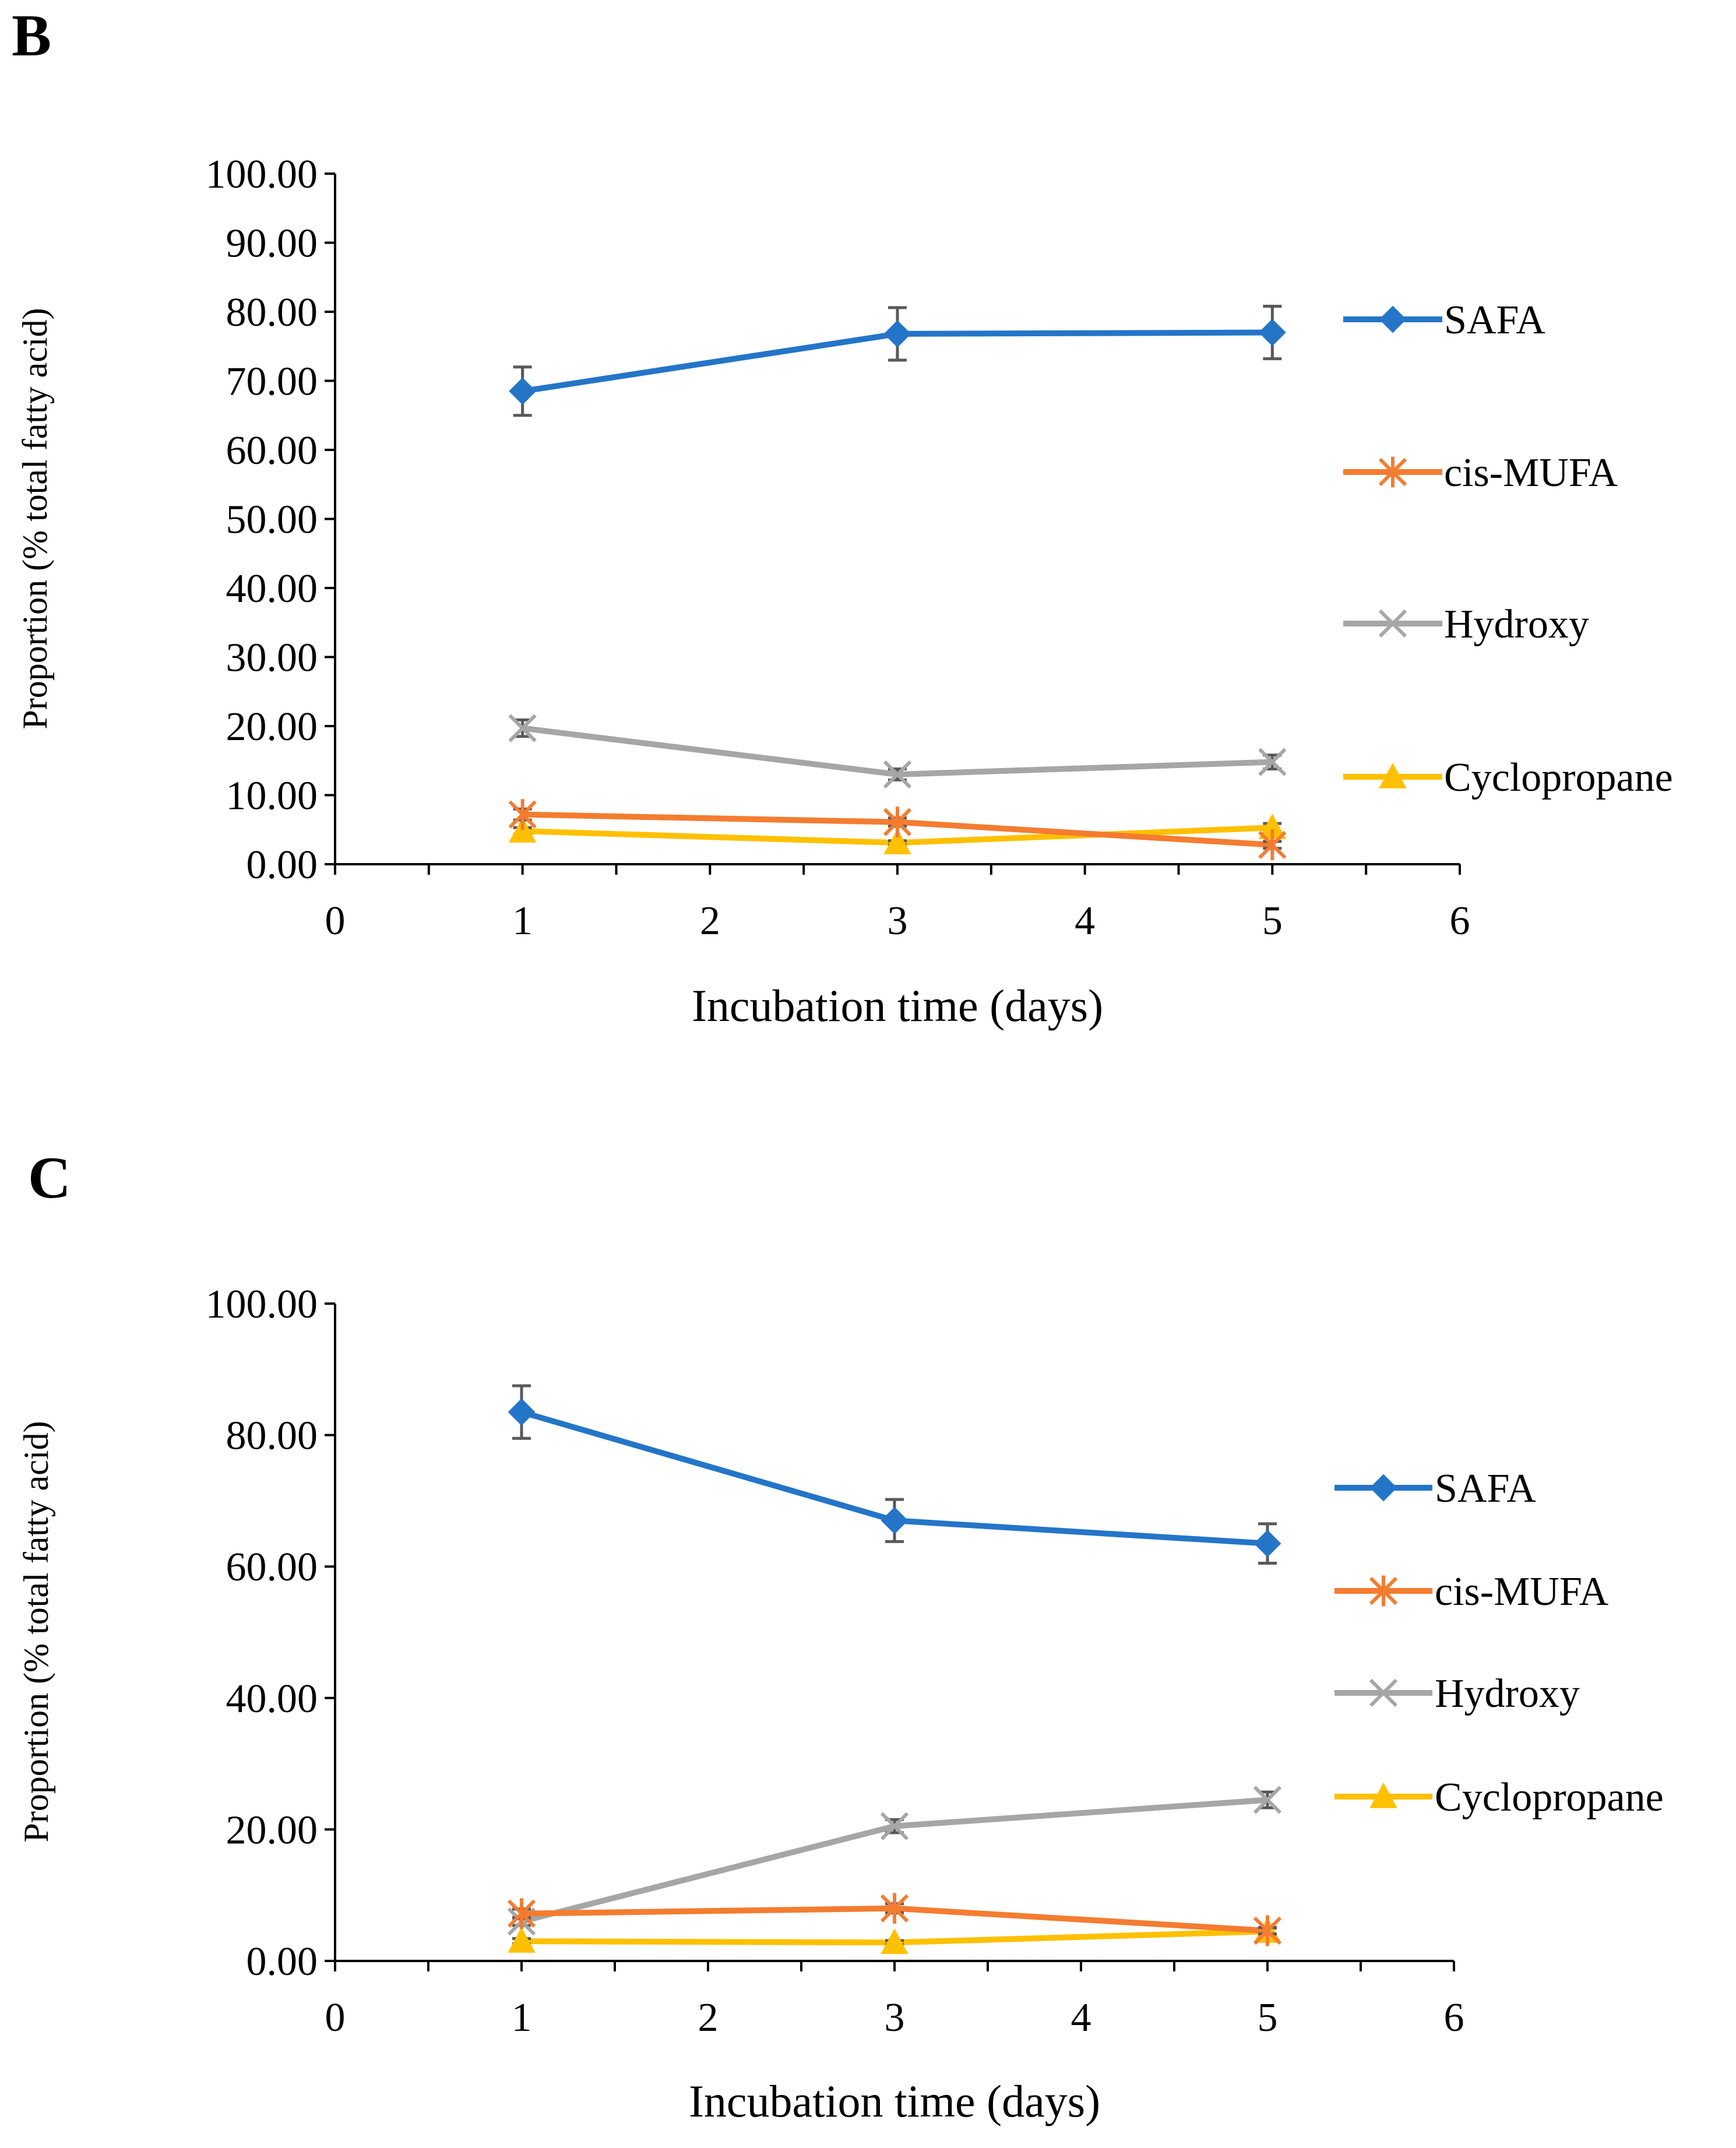  What do you see at coordinates (272, 243) in the screenshot?
I see `y-tick-label: 90.00` at bounding box center [272, 243].